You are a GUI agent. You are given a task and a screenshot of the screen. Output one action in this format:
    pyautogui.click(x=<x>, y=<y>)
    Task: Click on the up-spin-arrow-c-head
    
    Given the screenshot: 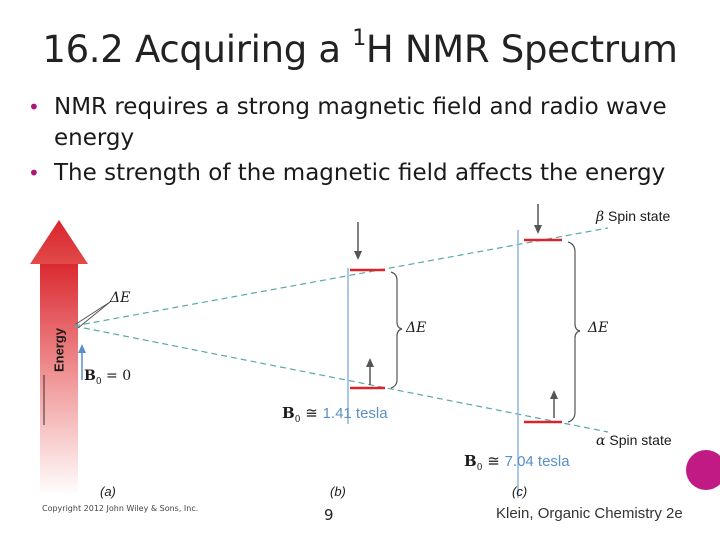 What is the action you would take?
    pyautogui.click(x=554, y=394)
    